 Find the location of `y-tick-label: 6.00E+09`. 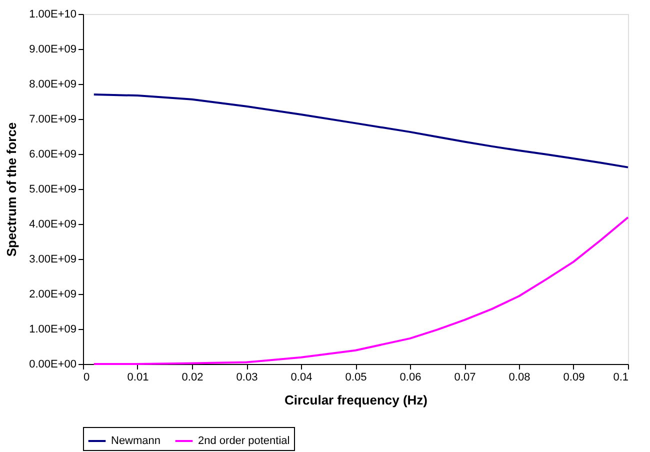

y-tick-label: 6.00E+09 is located at coordinates (52, 154).